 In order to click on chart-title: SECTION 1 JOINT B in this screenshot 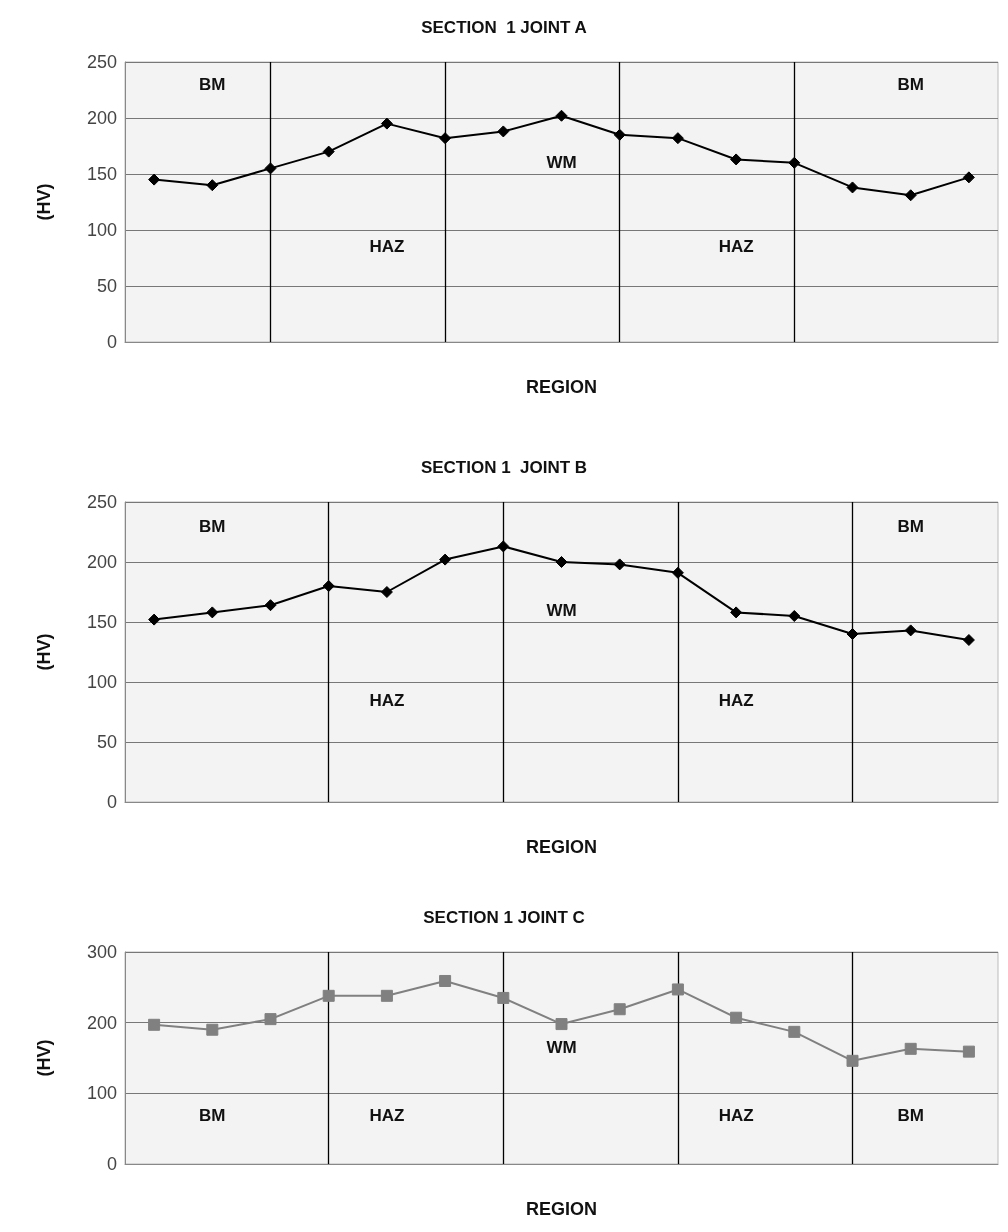, I will do `click(504, 467)`.